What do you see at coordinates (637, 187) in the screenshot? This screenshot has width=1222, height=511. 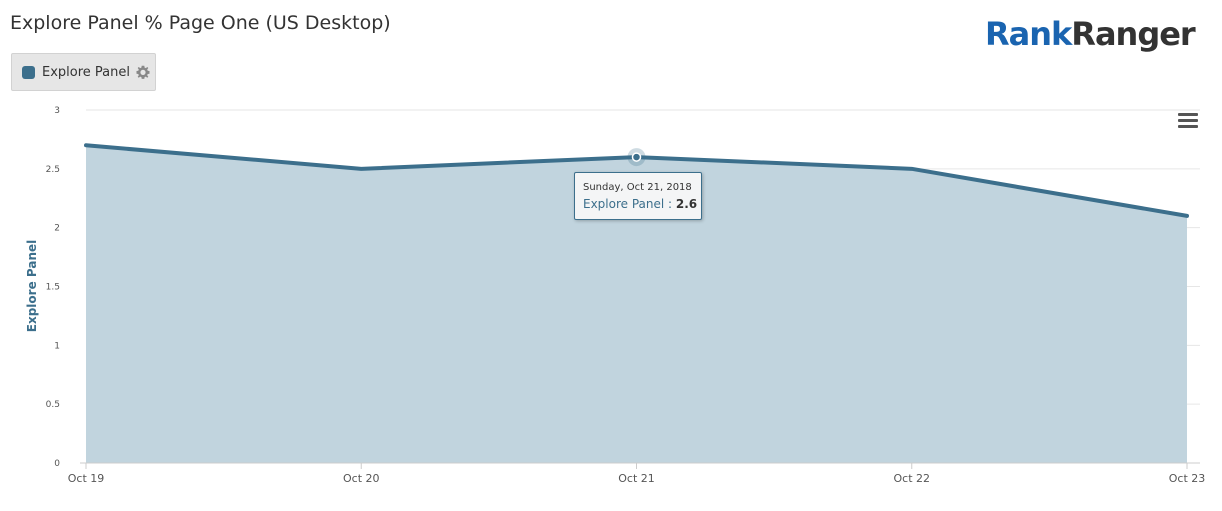 I see `tooltip-date: Sunday, Oct 21, 2018` at bounding box center [637, 187].